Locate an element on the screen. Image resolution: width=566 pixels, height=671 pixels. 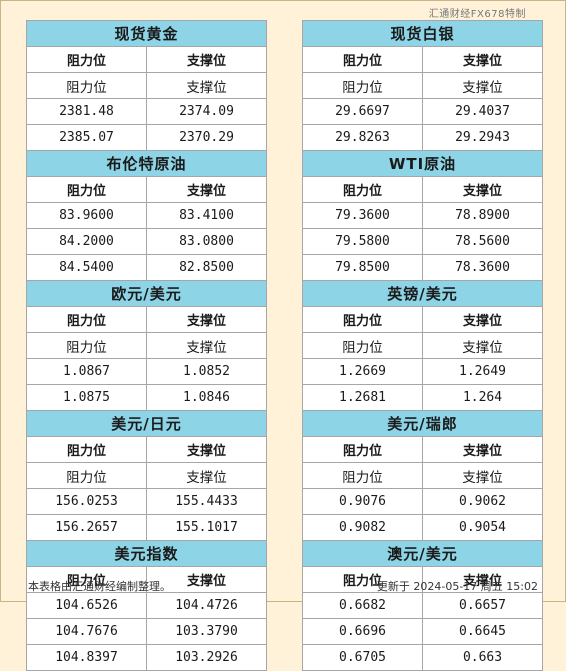
footer-updated: 更新于 2024-05-17 周五 15:02 is located at coordinates (457, 586).